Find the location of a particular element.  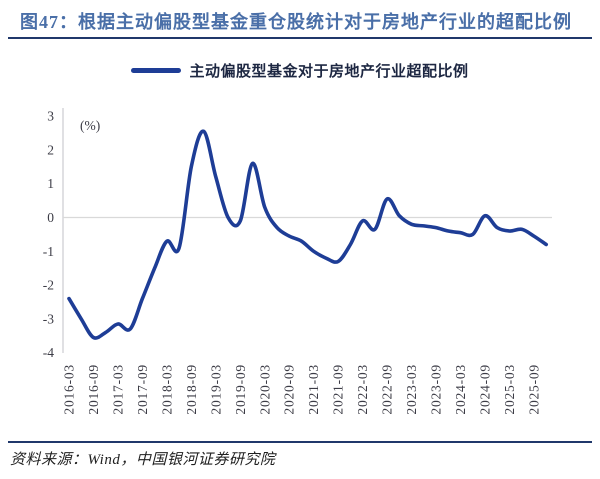

x-tick-label: 2016-03 is located at coordinates (69, 389).